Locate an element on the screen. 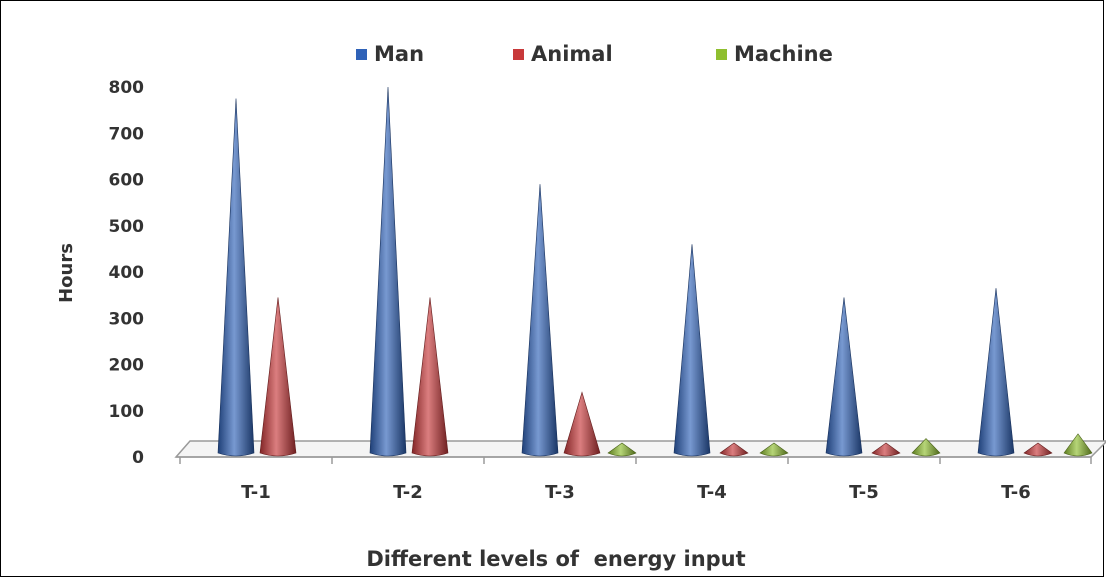  legend-item-machine: Machine is located at coordinates (774, 54).